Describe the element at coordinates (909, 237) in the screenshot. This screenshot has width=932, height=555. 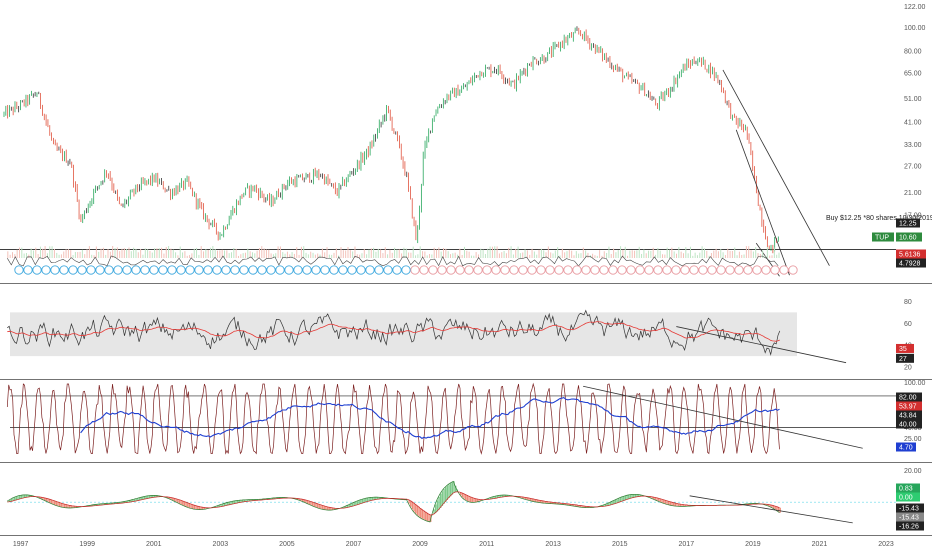
I see `price-tag-last: 10.60` at that location.